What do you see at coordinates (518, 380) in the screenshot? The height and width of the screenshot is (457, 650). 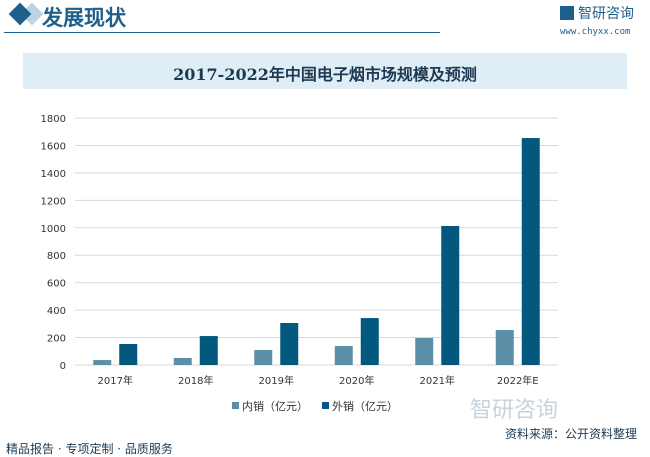 I see `x-tick-label: 2022年E` at bounding box center [518, 380].